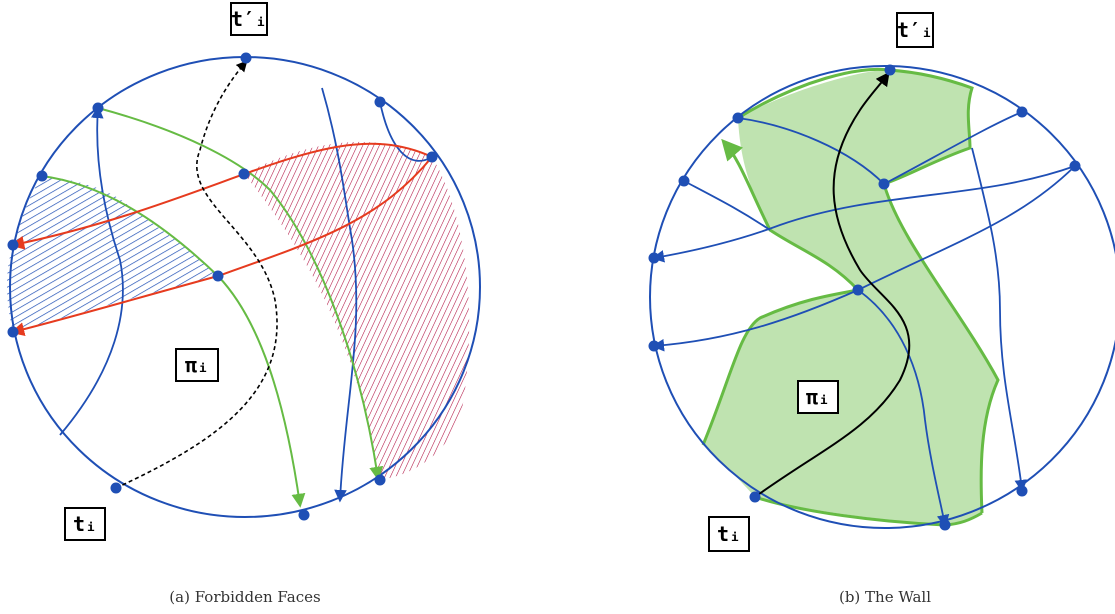  I want to click on label-bottom-a: tᵢ, so click(85, 524).